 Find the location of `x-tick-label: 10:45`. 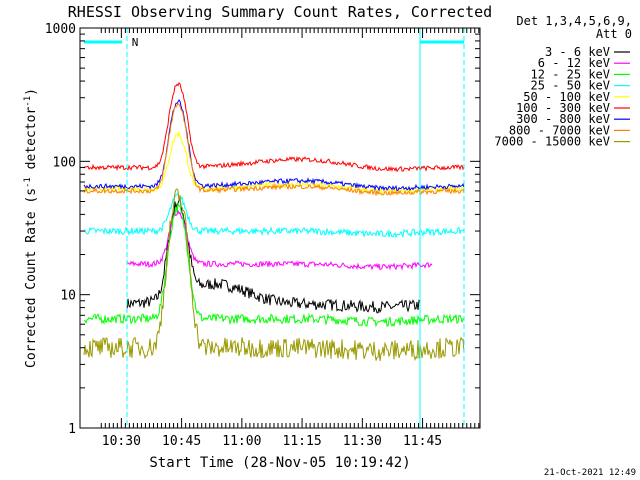

x-tick-label: 10:45 is located at coordinates (181, 441).